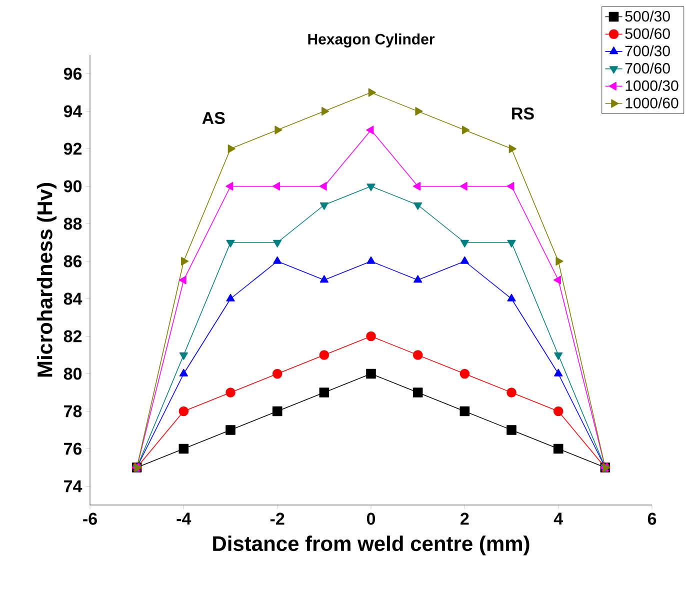 The width and height of the screenshot is (686, 593). Describe the element at coordinates (277, 518) in the screenshot. I see `x-tick-label: -2` at that location.